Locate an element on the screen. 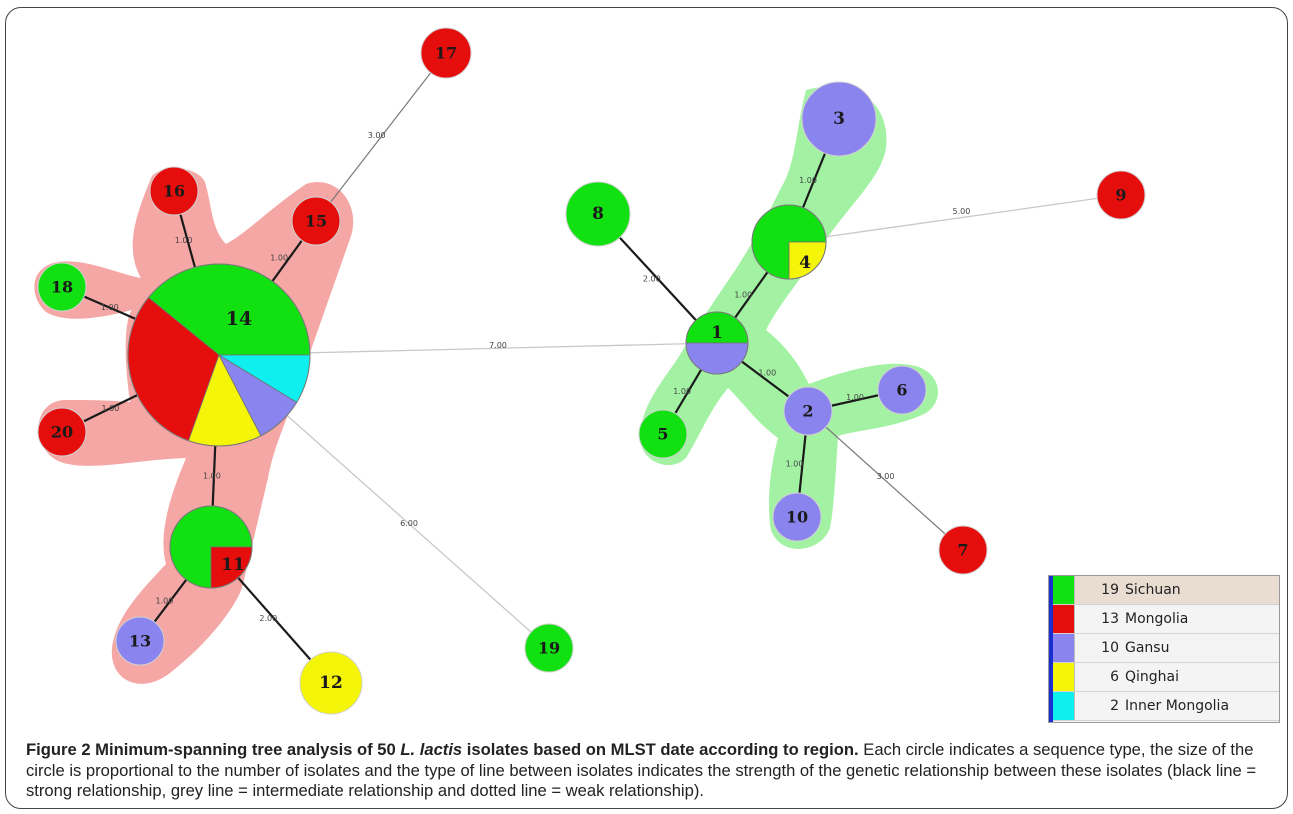 The image size is (1293, 814). edge-label-1-4: 1.00 is located at coordinates (743, 294).